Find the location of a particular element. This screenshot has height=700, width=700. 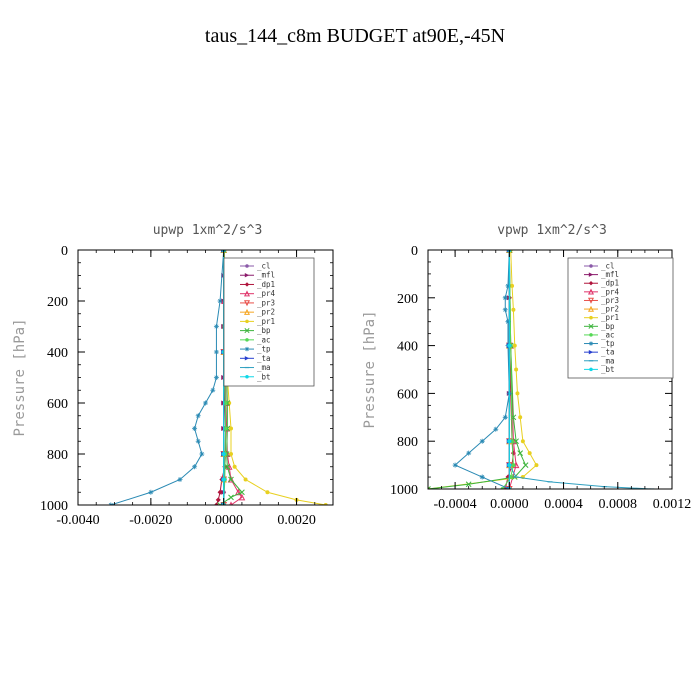

x-tick-label: 0.0020 is located at coordinates (296, 520).